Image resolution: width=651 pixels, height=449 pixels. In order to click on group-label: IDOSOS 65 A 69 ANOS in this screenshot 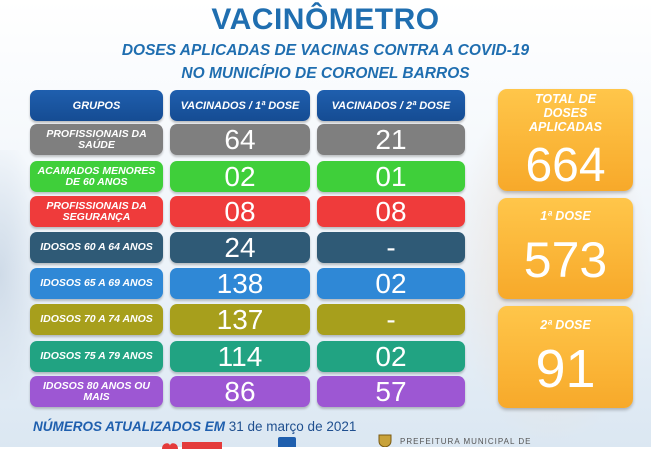, I will do `click(96, 283)`.